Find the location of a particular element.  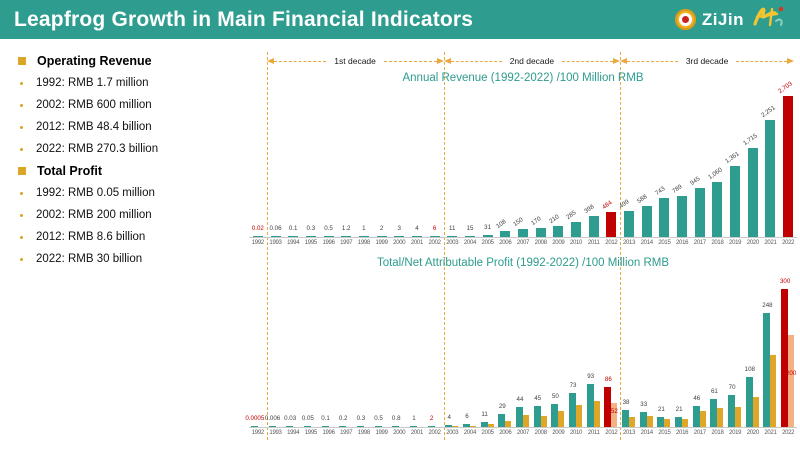

revenue-value-label: 285 is located at coordinates (571, 215).